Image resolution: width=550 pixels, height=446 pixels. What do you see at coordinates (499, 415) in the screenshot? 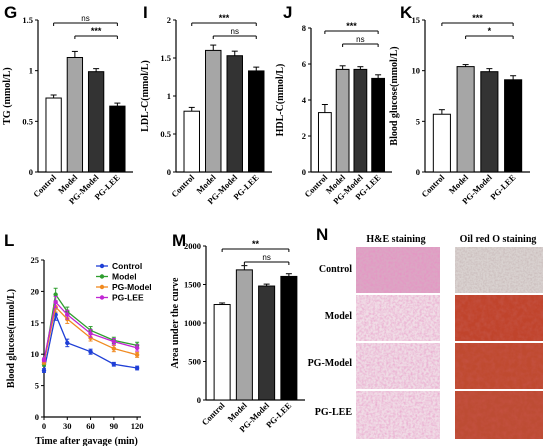
I see `oil-red-o-image-pg-lee` at bounding box center [499, 415].